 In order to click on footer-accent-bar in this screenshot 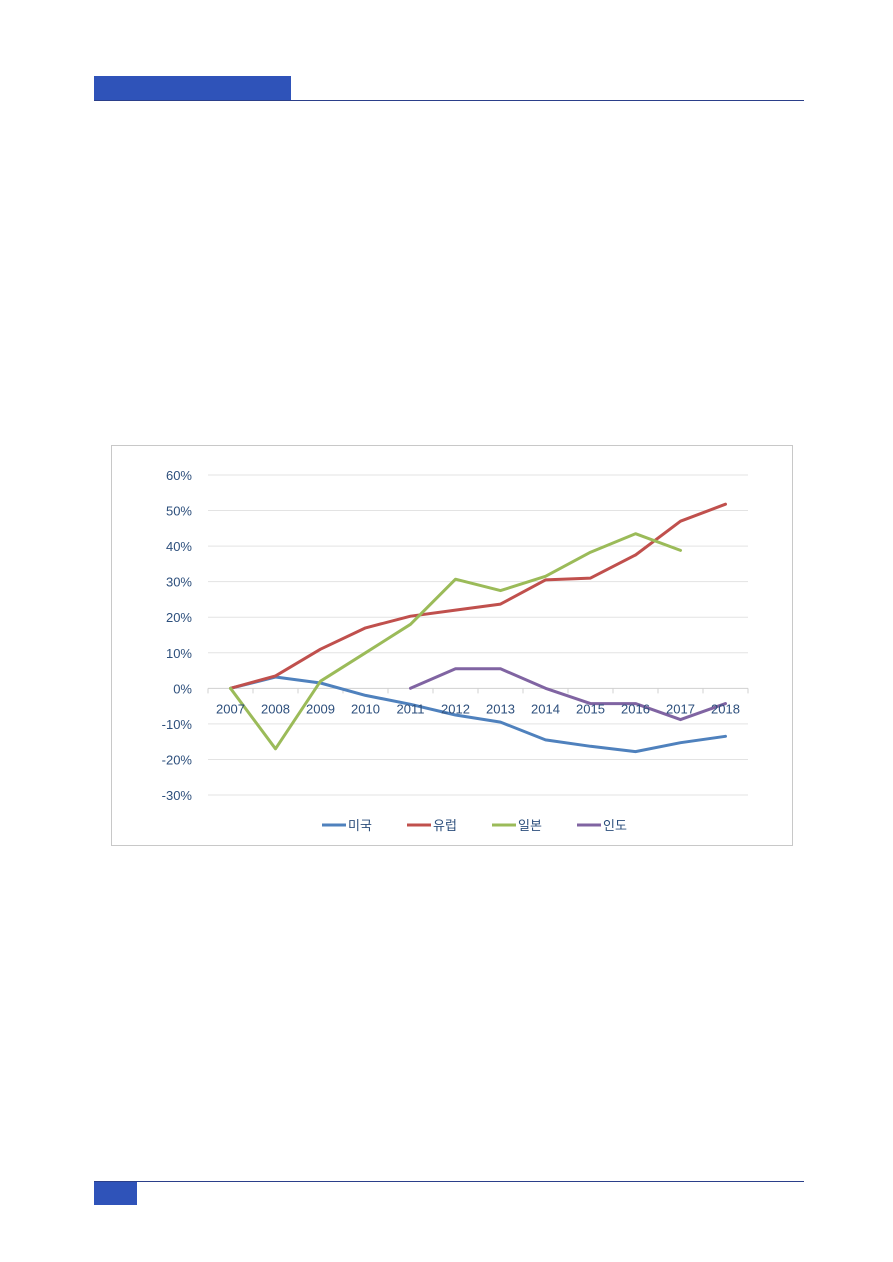, I will do `click(115, 1193)`.